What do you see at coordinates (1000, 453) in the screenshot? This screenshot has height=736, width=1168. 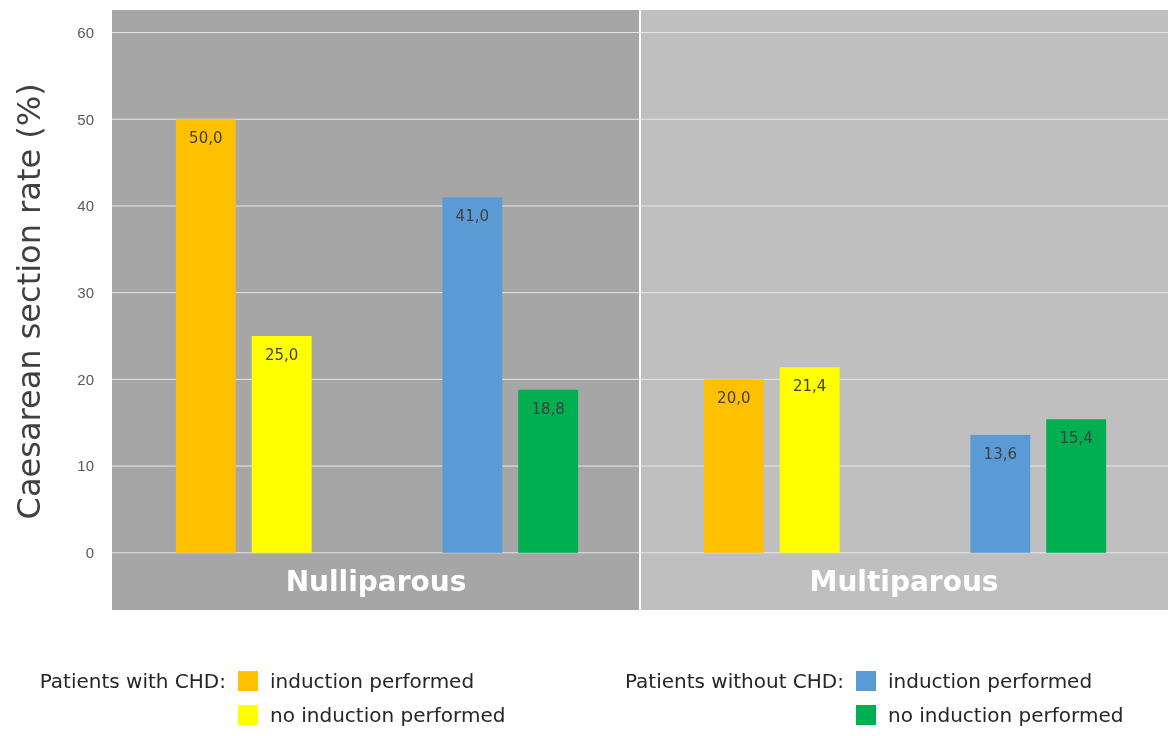 I see `data-label: 13,6` at bounding box center [1000, 453].